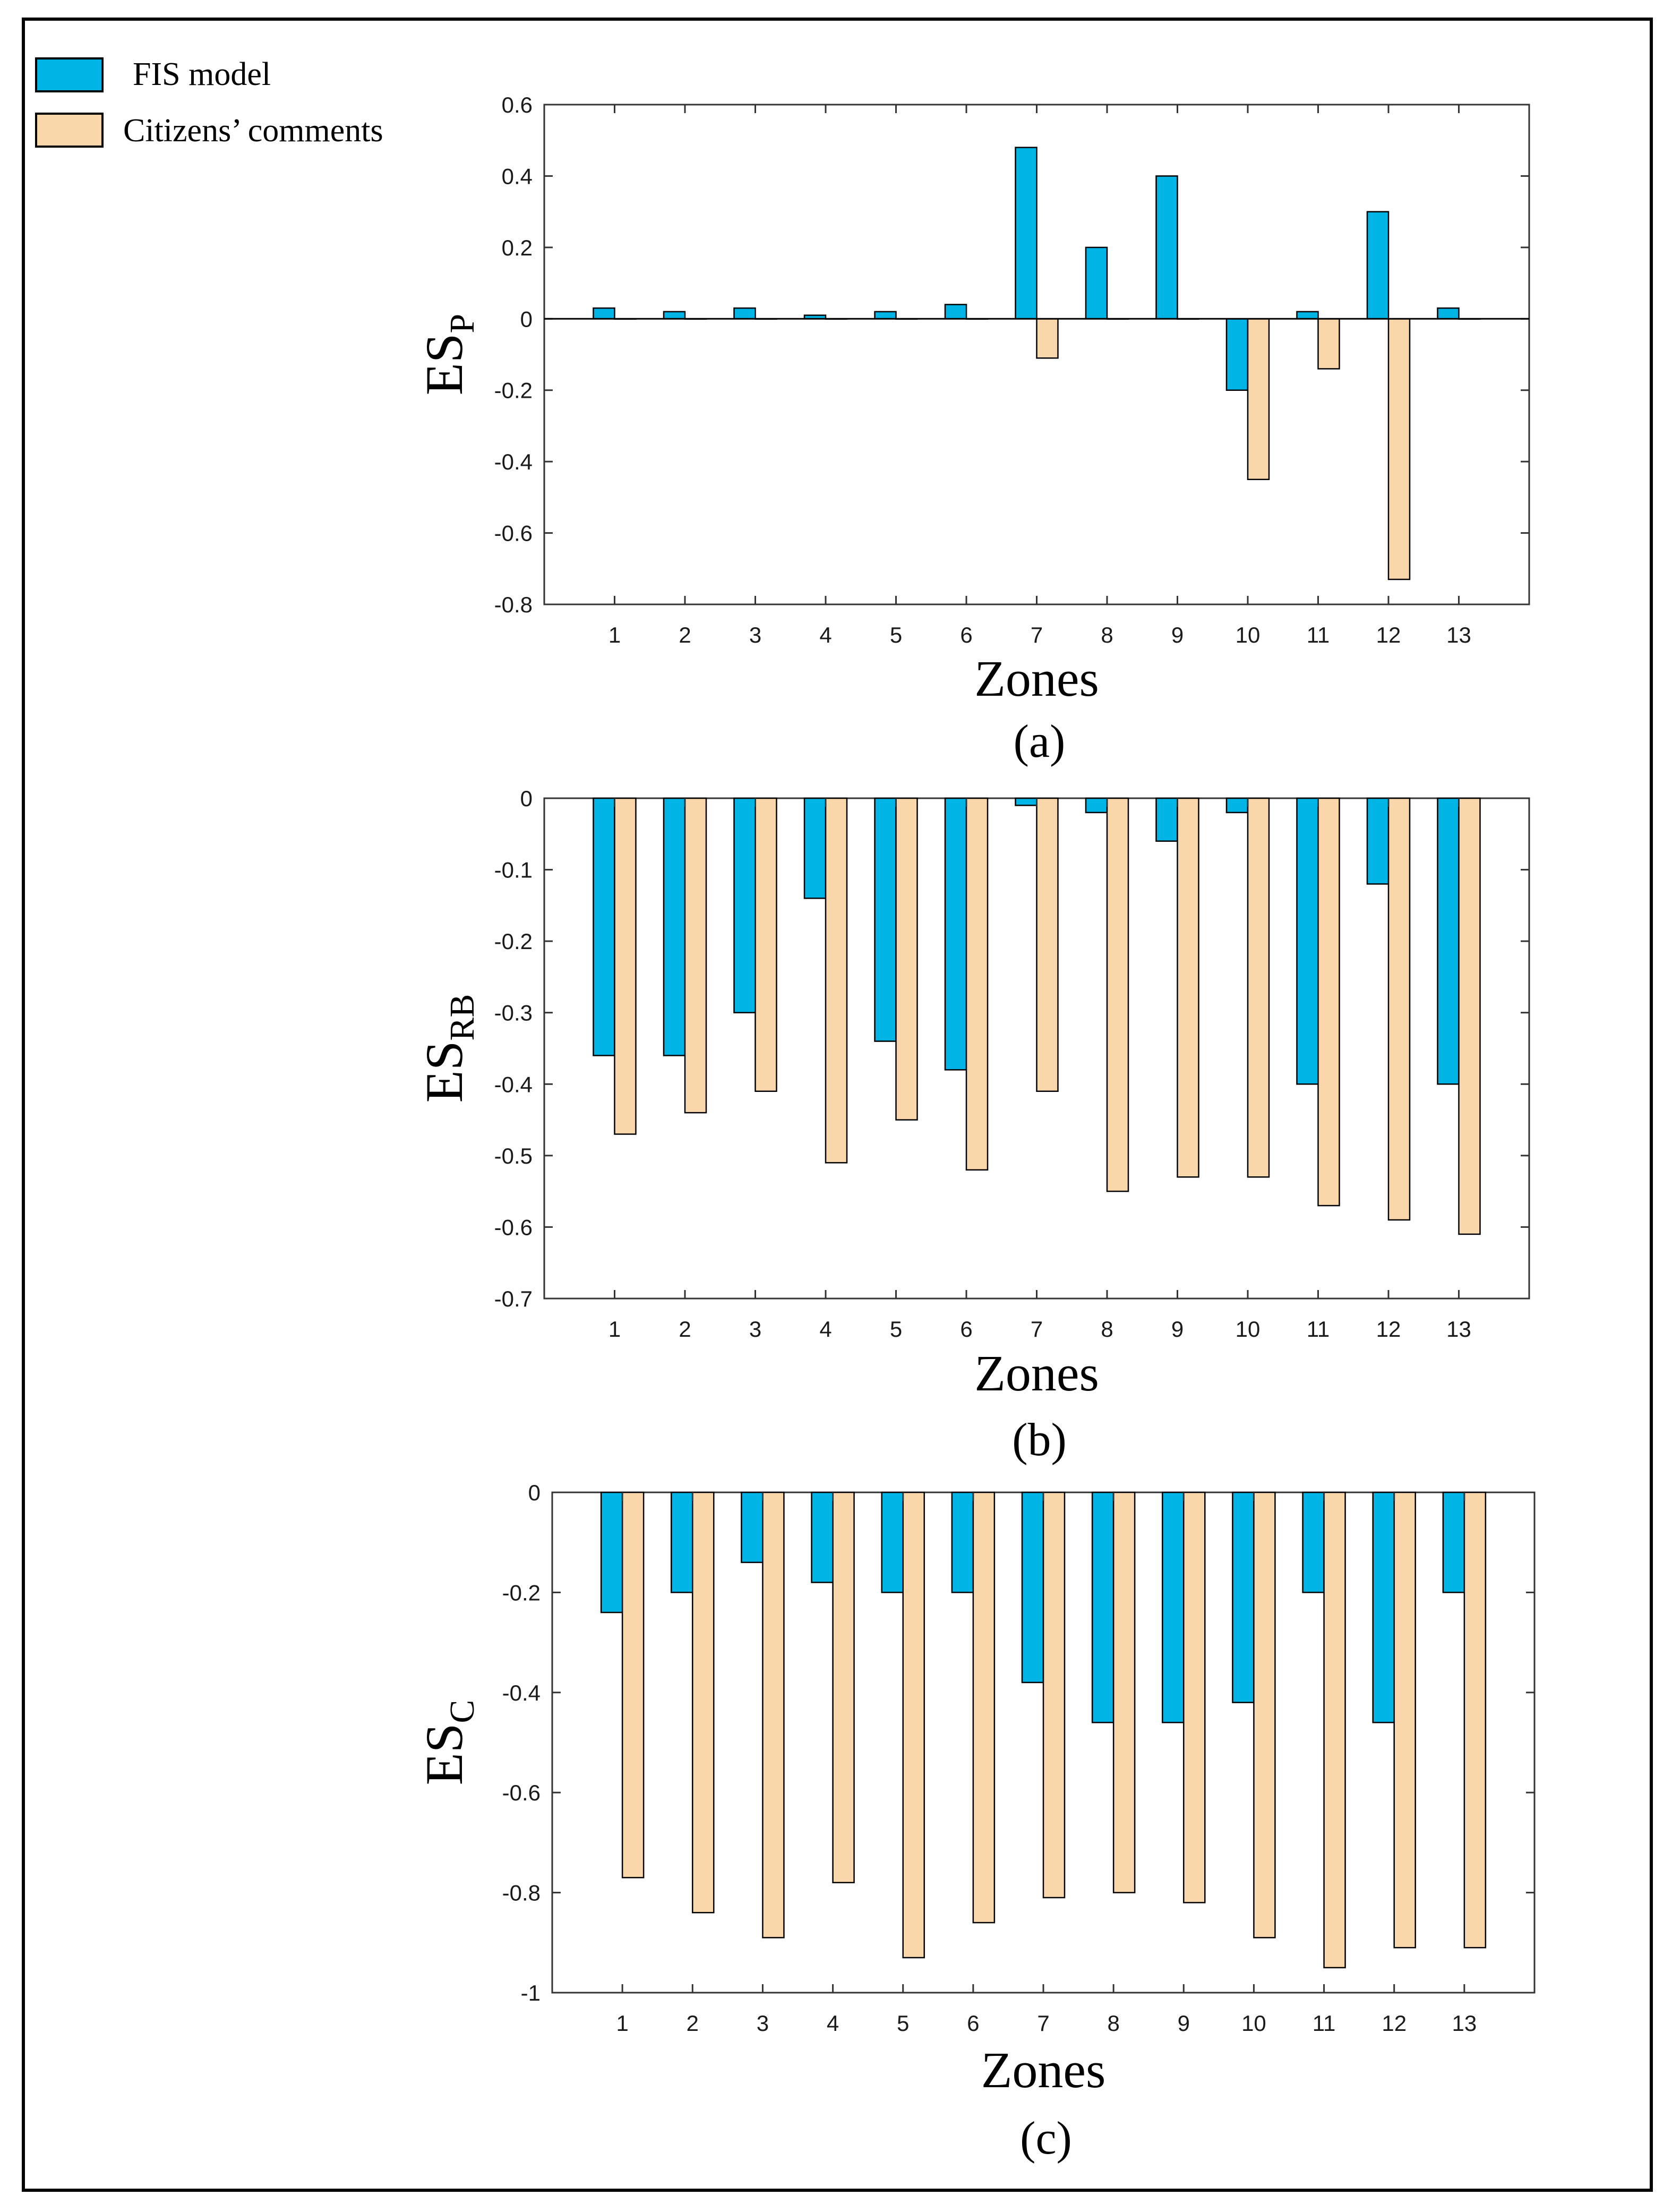  Describe the element at coordinates (462, 1017) in the screenshot. I see `y-axis-label-sub: RB` at that location.